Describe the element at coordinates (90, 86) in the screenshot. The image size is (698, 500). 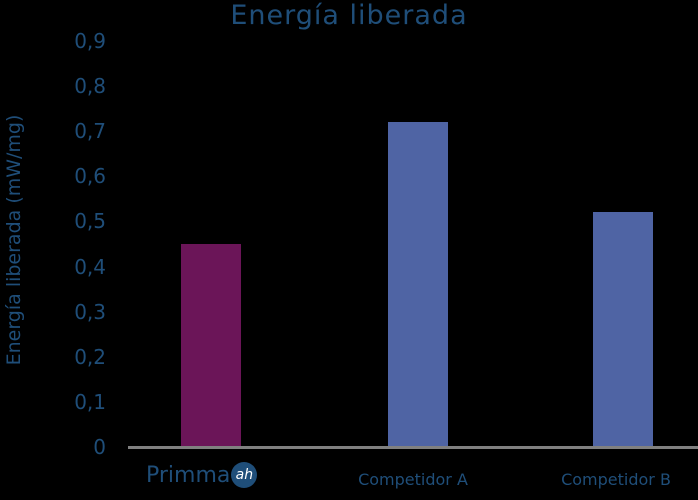
I see `y-tick-label: 0,8` at that location.